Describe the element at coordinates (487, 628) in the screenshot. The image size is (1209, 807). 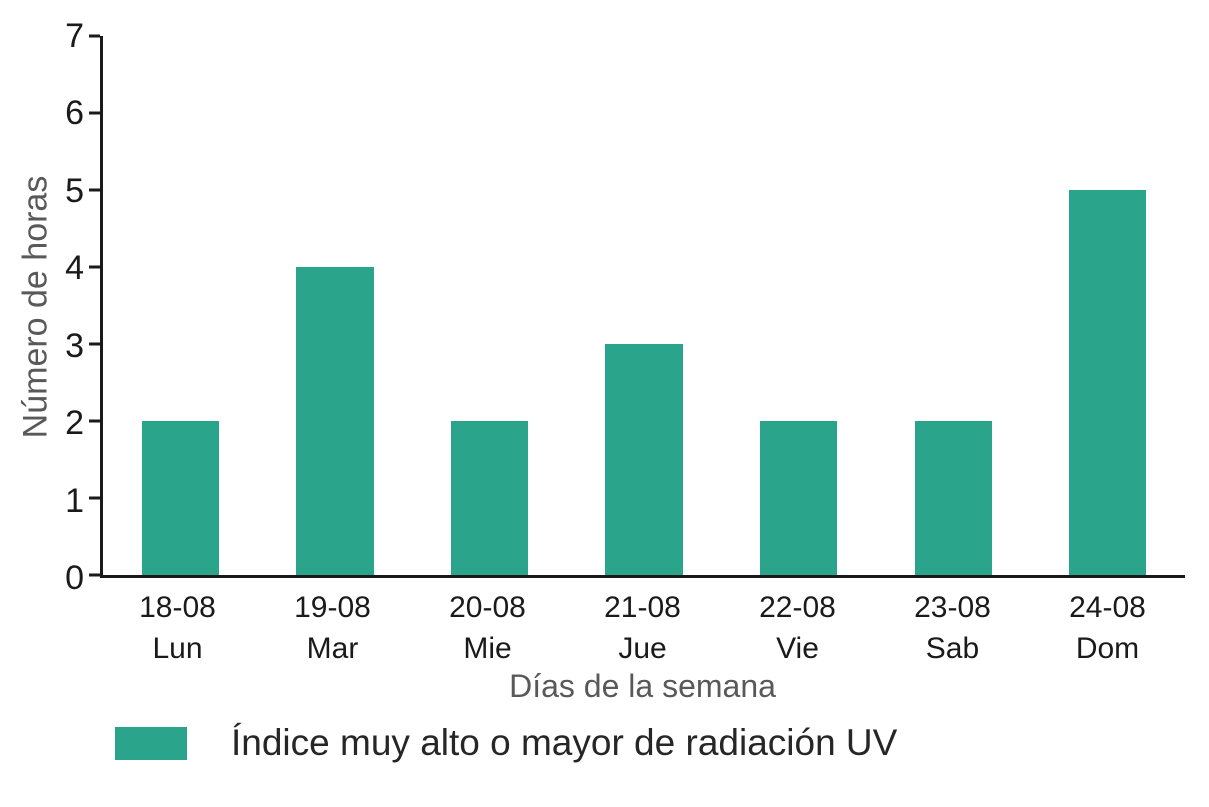
I see `x-tick-label: 20-08 Mie` at that location.